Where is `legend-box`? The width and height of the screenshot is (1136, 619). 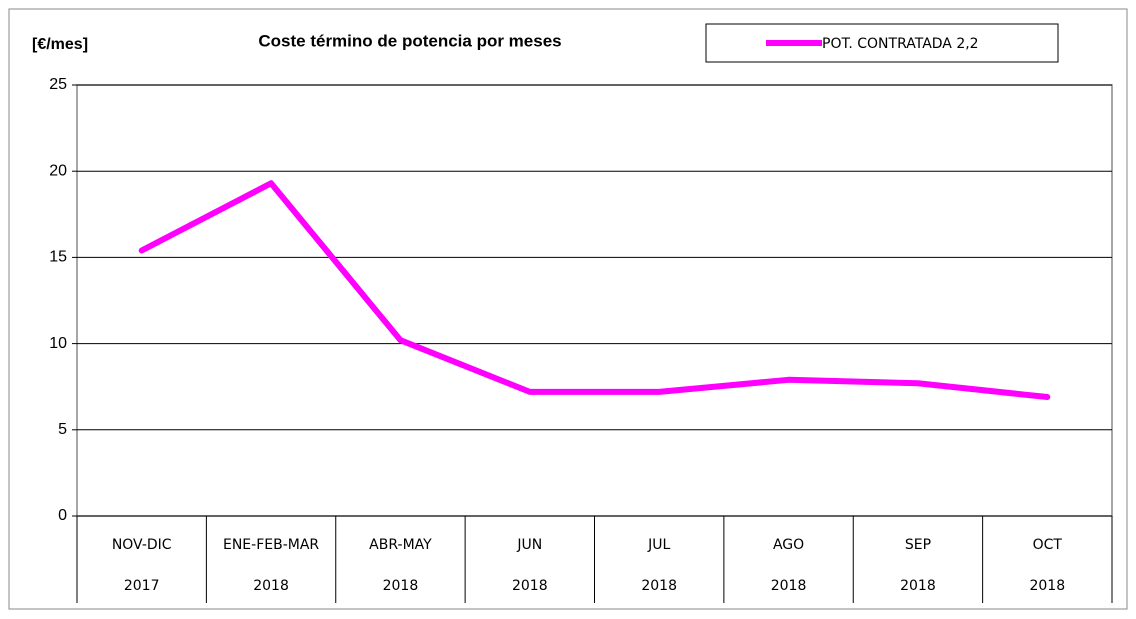 legend-box is located at coordinates (882, 43).